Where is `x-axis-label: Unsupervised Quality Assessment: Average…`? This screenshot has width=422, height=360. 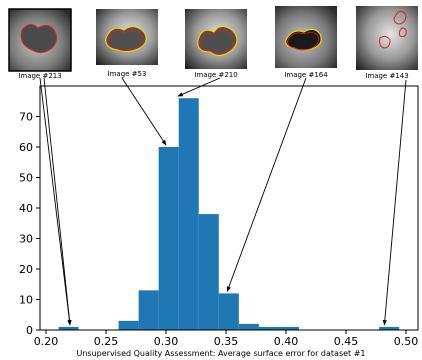
x-axis-label: Unsupervised Quality Assessment: Average… is located at coordinates (220, 353).